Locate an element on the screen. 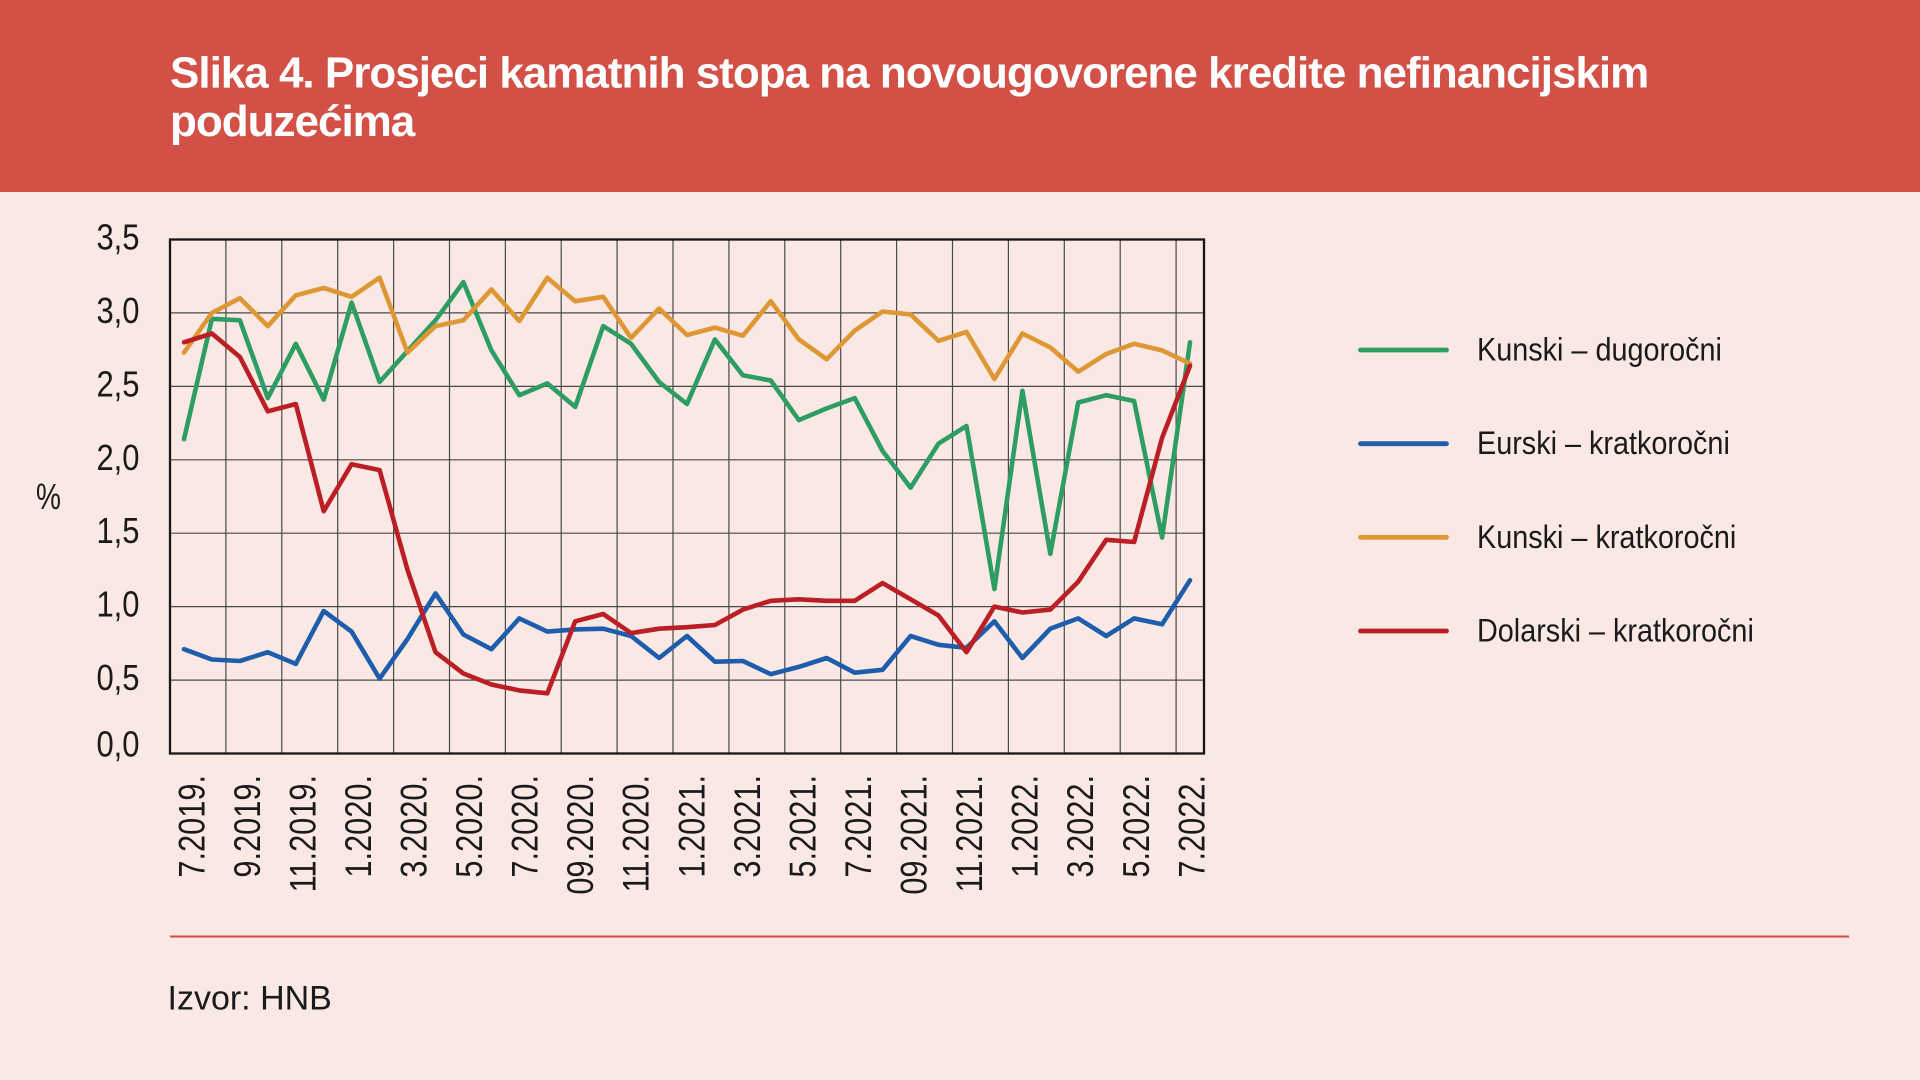 The width and height of the screenshot is (1920, 1080). svg-text: 1.2020. is located at coordinates (359, 826).